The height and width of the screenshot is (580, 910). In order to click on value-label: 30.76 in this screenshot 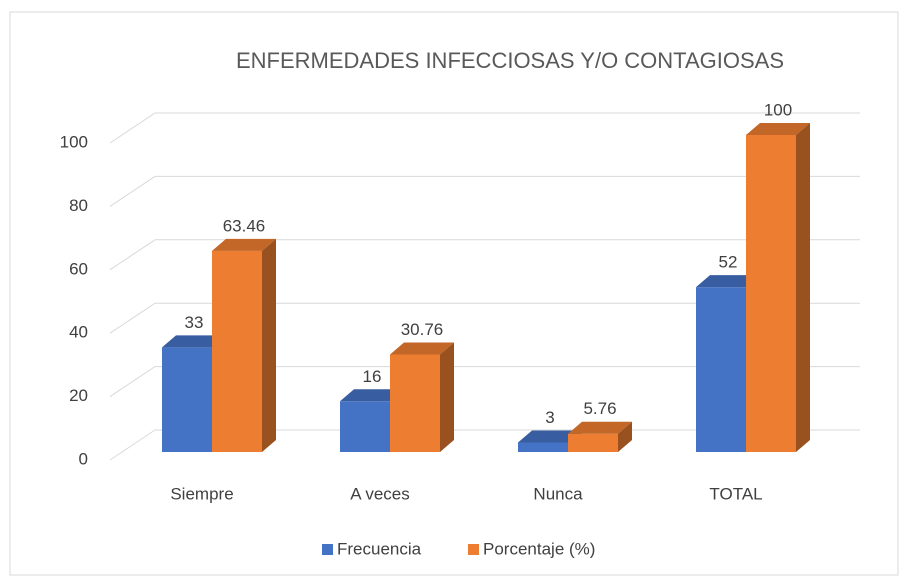, I will do `click(422, 329)`.